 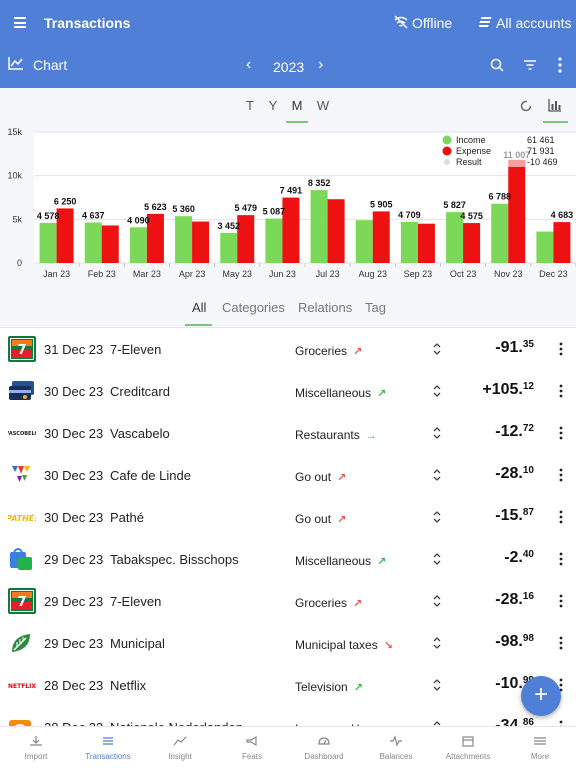 What do you see at coordinates (375, 307) in the screenshot?
I see `list-tab-tag: Tag` at bounding box center [375, 307].